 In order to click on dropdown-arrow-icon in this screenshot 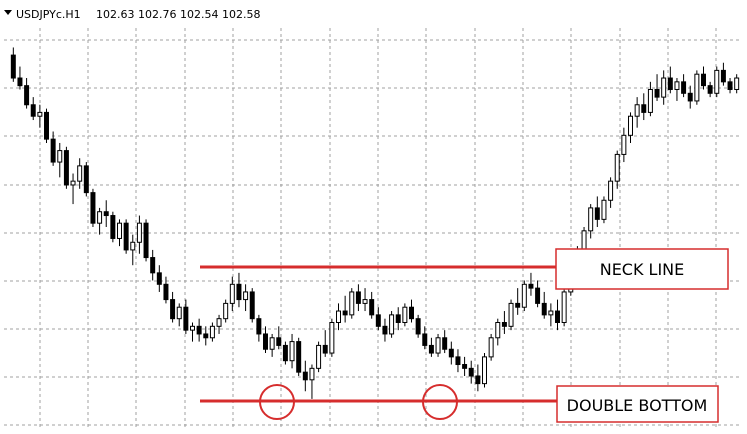, I will do `click(8, 12)`.